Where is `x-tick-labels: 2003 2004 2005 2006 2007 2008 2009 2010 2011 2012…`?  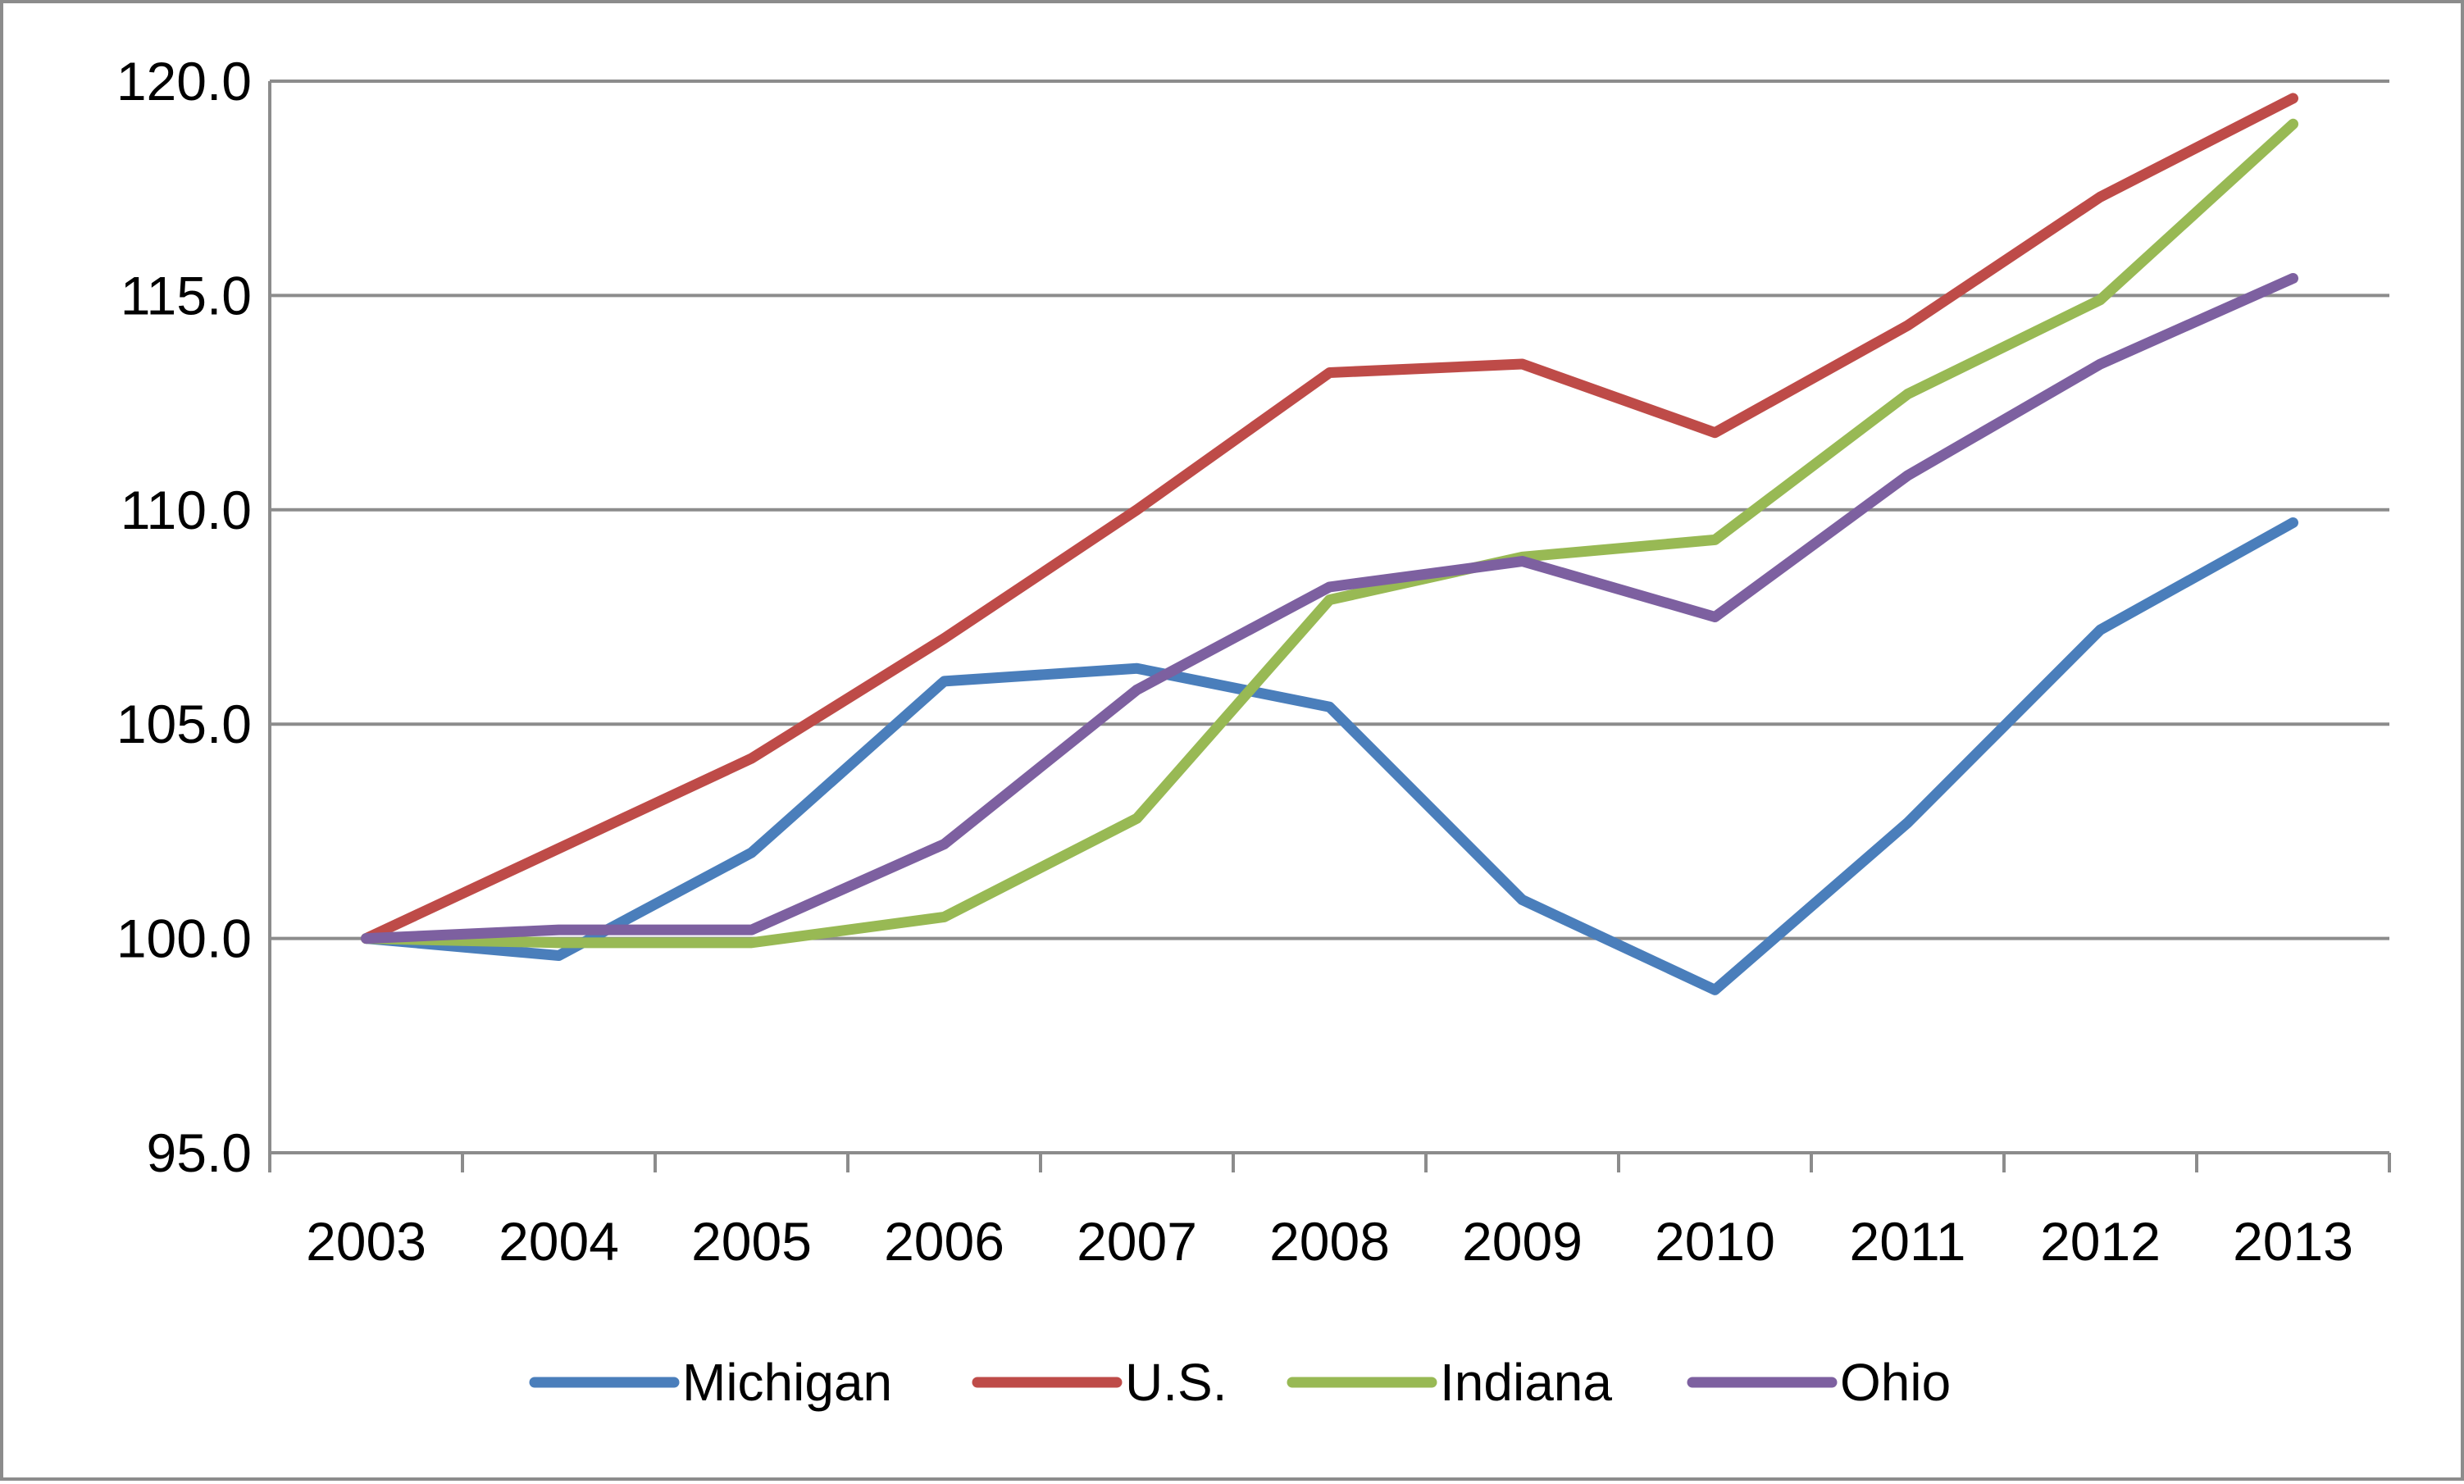
x-tick-labels: 2003 2004 2005 2006 2007 2008 2009 2010 2011 2012… is located at coordinates (1329, 1241).